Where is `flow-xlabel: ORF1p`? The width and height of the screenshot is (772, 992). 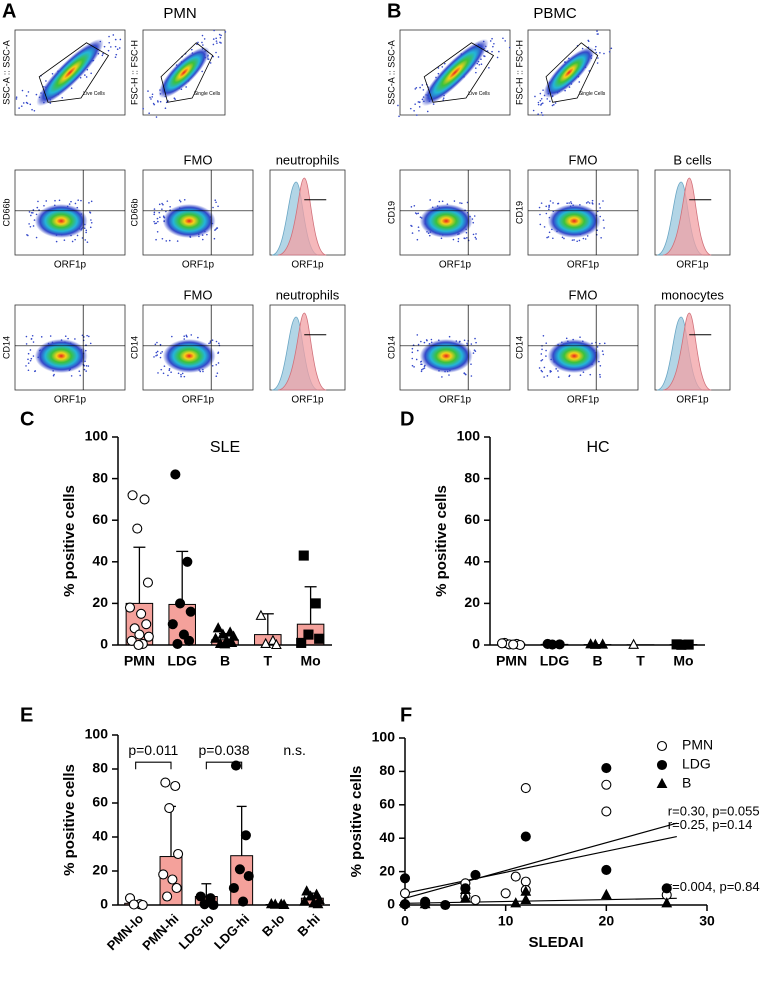 flow-xlabel: ORF1p is located at coordinates (198, 400).